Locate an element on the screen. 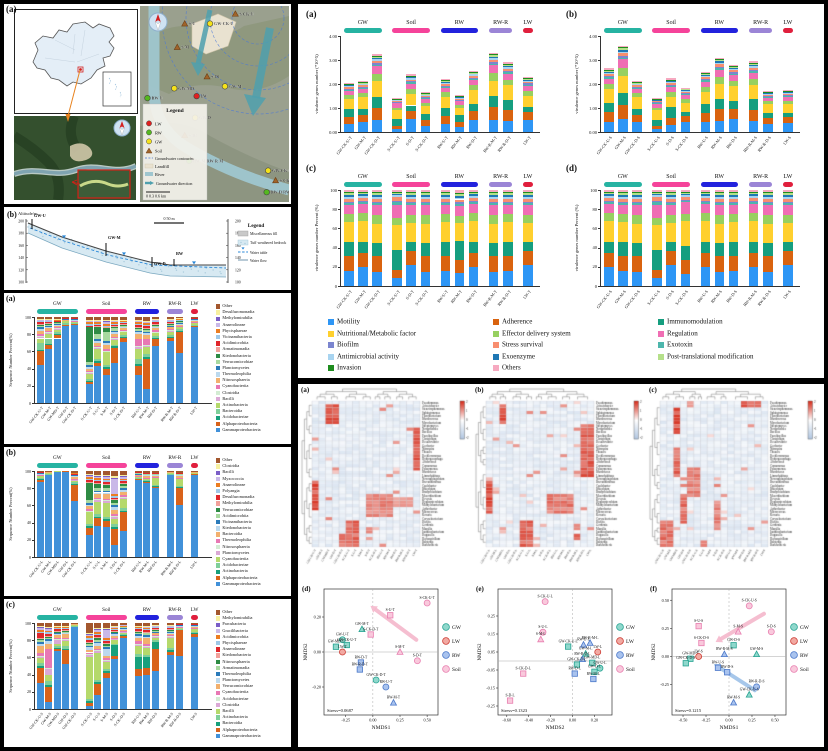  legend-item: Clostridia is located at coordinates (253, 705).